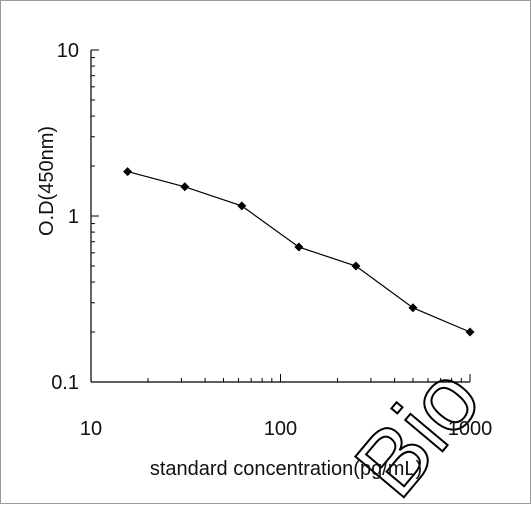 Image resolution: width=531 pixels, height=505 pixels. Describe the element at coordinates (65, 383) in the screenshot. I see `y-tick-label: 0.1` at that location.